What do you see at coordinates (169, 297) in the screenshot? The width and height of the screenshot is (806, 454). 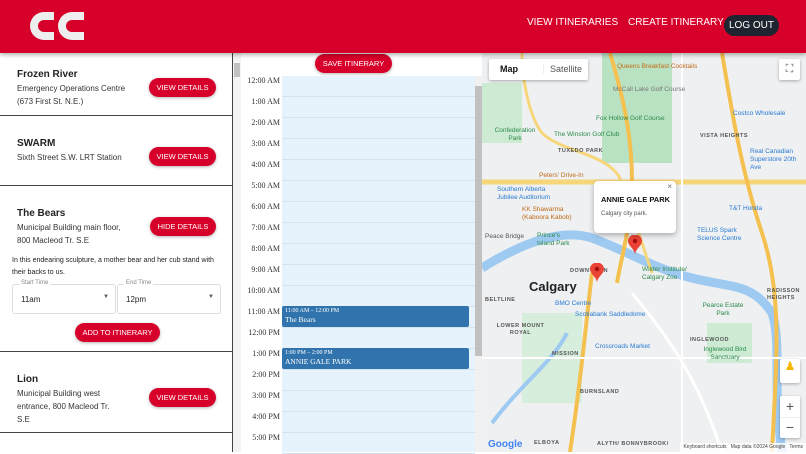 I see `end-time-select: End Time 12pm ▼` at bounding box center [169, 297].